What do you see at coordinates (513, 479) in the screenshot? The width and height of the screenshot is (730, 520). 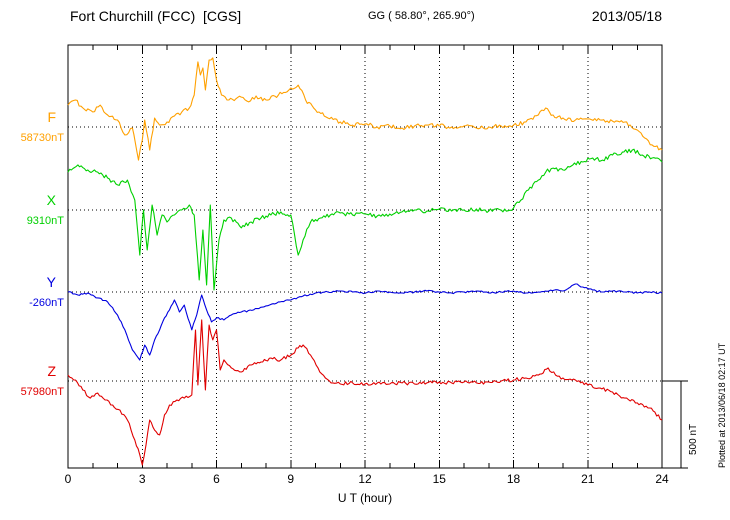 I see `x-tick-label: 18` at bounding box center [513, 479].